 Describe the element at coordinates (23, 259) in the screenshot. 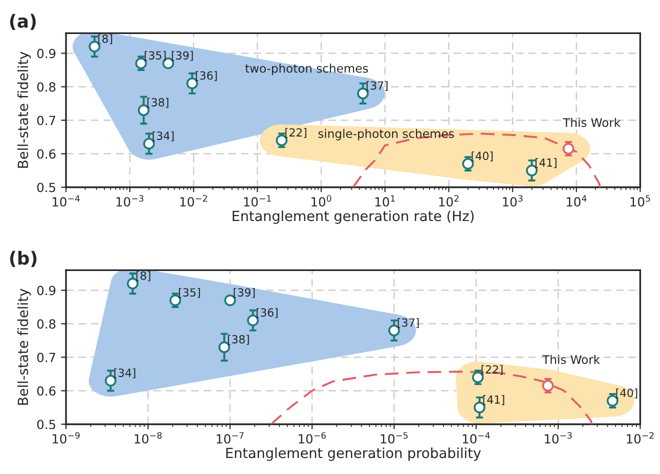

I see `chart-title: (b)` at that location.